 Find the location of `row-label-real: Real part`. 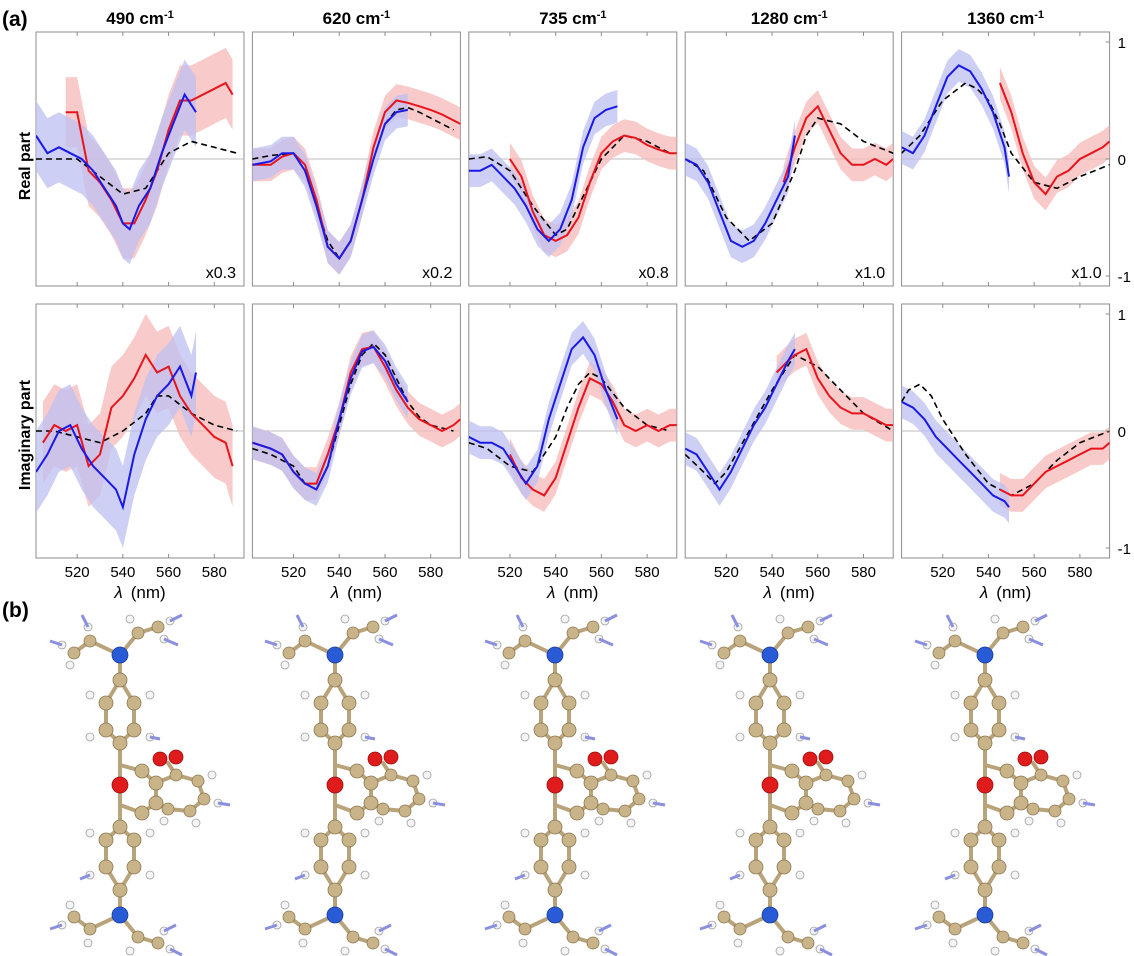

row-label-real: Real part is located at coordinates (25, 165).